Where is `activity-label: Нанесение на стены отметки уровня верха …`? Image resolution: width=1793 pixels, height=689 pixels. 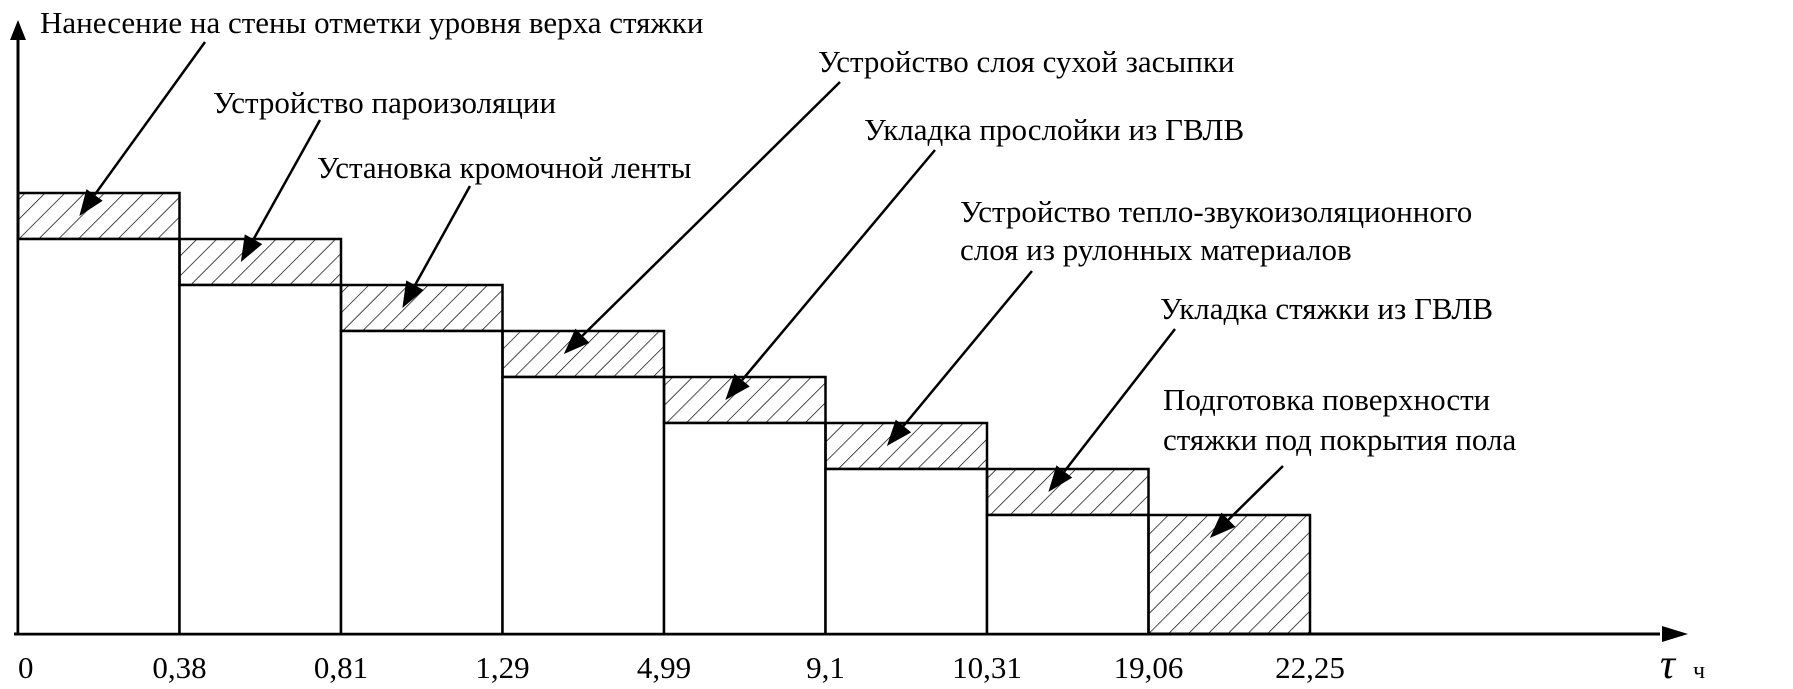 activity-label: Нанесение на стены отметки уровня верха … is located at coordinates (371, 22).